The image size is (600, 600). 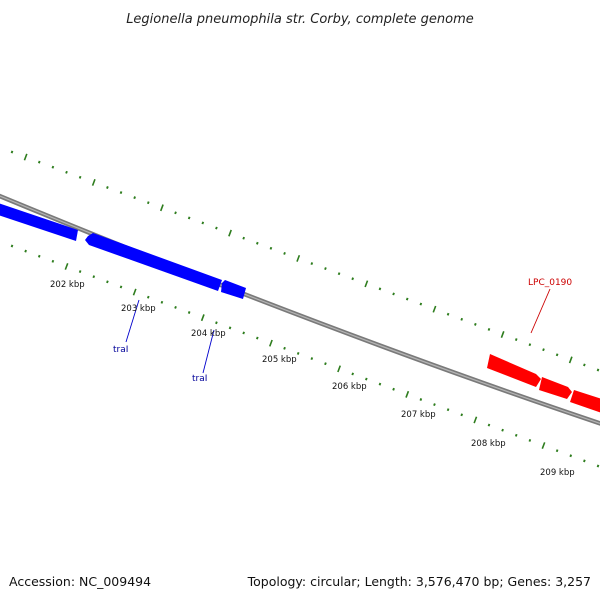 I want to click on kbp-label: 203 kbp, so click(x=138, y=309).